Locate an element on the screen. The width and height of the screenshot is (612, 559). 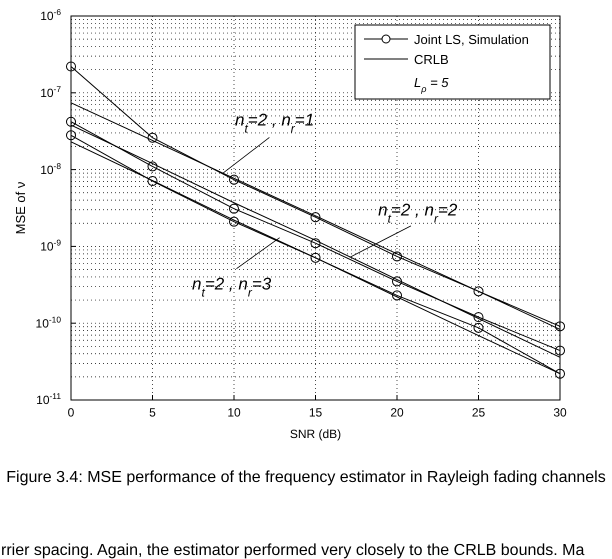
y-tick-label: 10$^{-10}$ is located at coordinates (49, 322).